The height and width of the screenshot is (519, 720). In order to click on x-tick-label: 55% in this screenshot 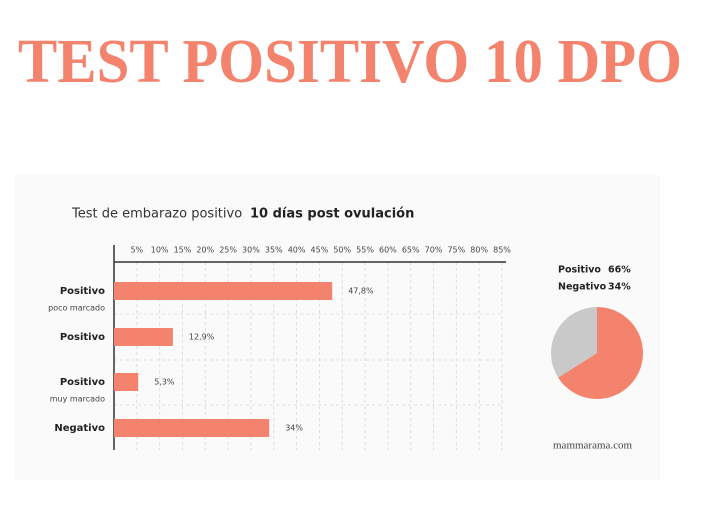, I will do `click(365, 250)`.